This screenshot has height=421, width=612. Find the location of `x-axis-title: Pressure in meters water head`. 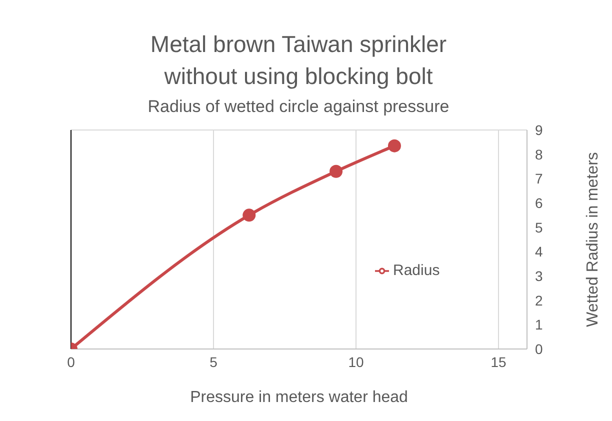

x-axis-title: Pressure in meters water head is located at coordinates (299, 397).